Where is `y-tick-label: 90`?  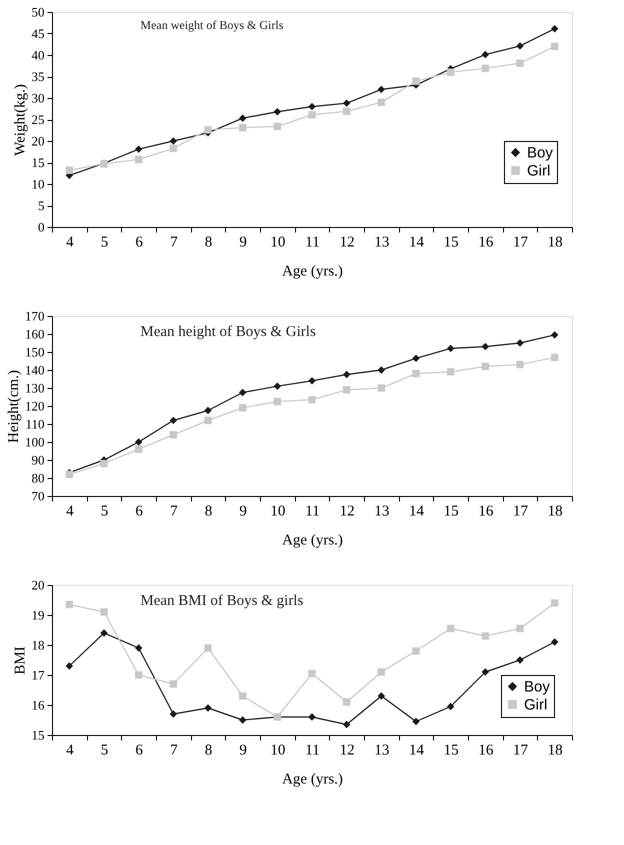 y-tick-label: 90 is located at coordinates (38, 460).